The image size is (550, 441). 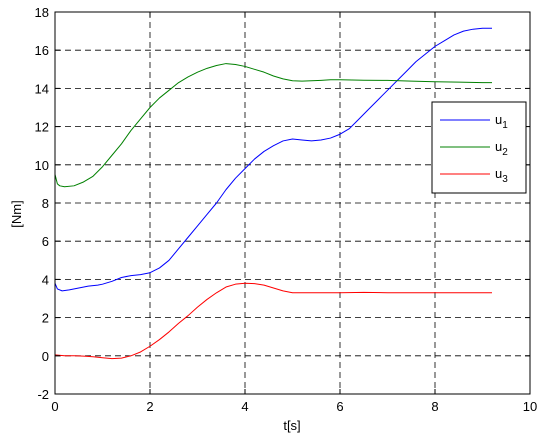 I want to click on y-tick-label: 2, so click(x=45, y=318).